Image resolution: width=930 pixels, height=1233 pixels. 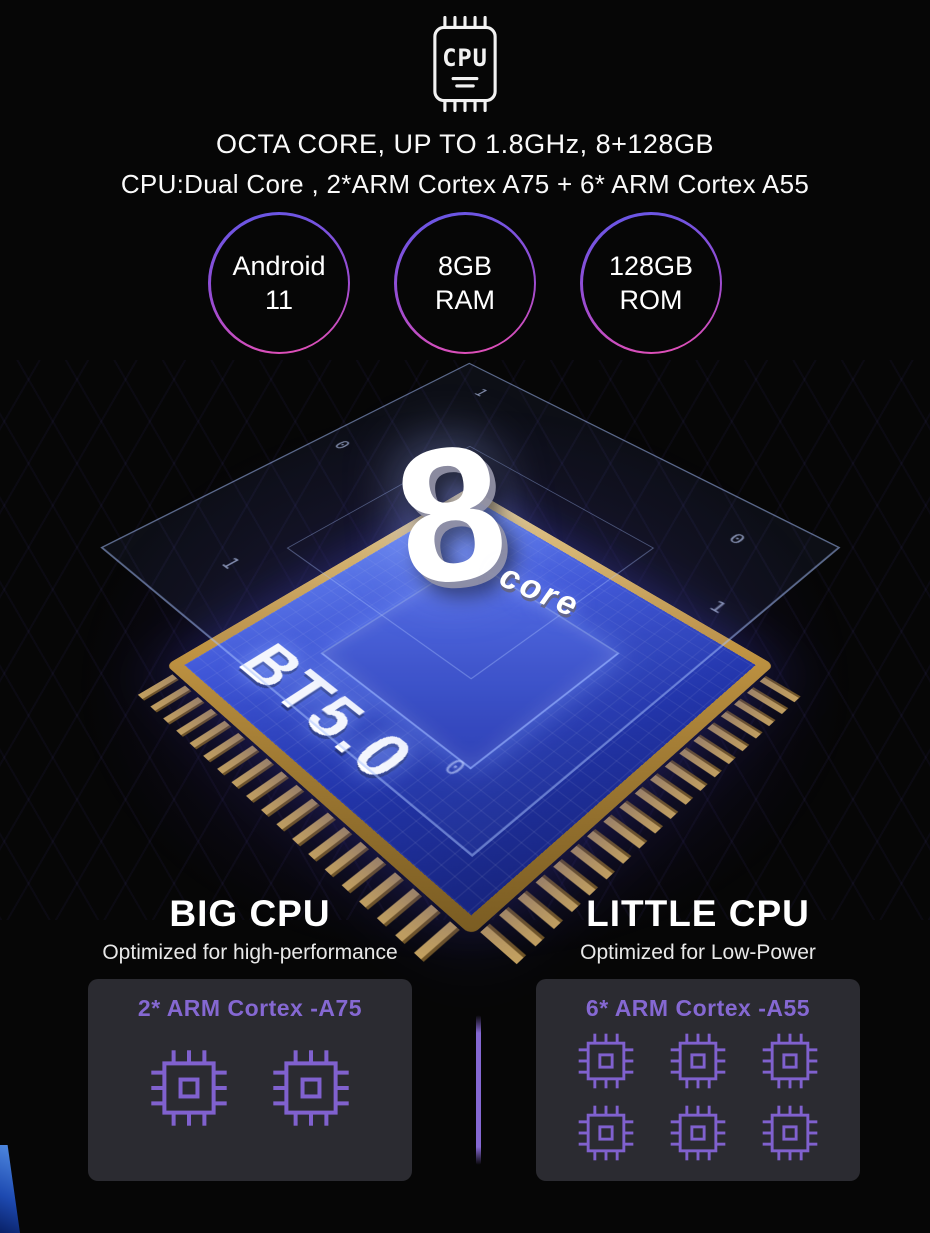 I want to click on big-cpu-card-title: 2* ARM Cortex -A75, so click(x=250, y=1008).